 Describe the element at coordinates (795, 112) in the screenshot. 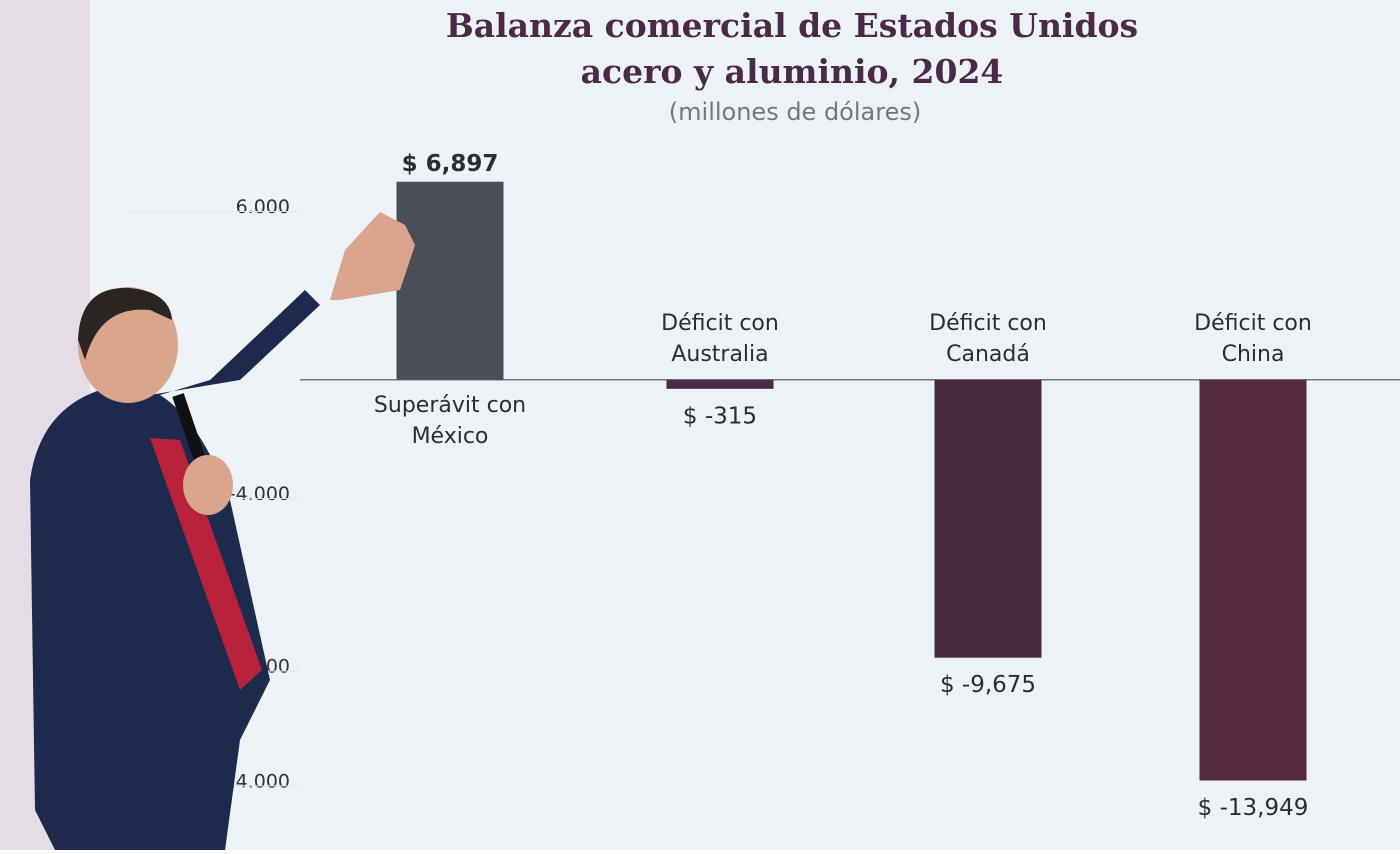

I see `unit-note: (millones de dólares)` at that location.